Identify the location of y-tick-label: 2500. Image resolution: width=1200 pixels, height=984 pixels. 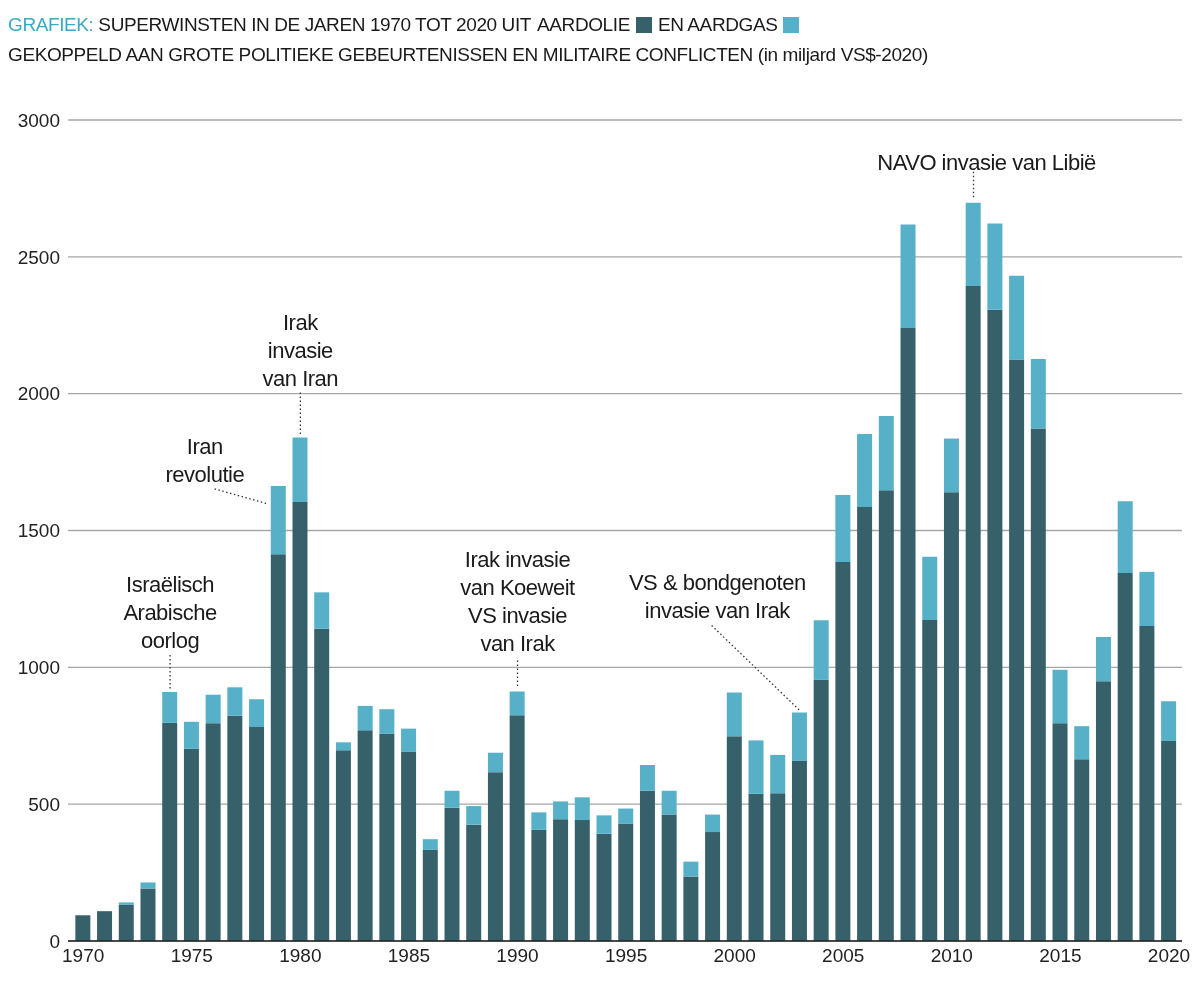
(38, 257).